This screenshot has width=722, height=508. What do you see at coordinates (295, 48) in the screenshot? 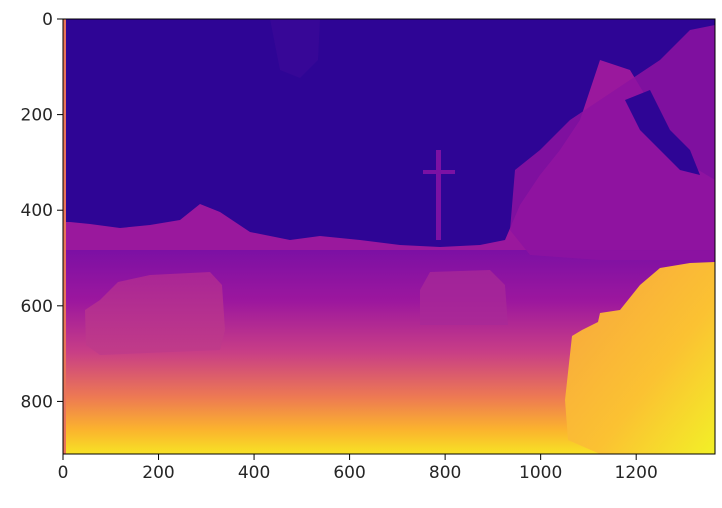
I see `depth-sky-haze` at bounding box center [295, 48].